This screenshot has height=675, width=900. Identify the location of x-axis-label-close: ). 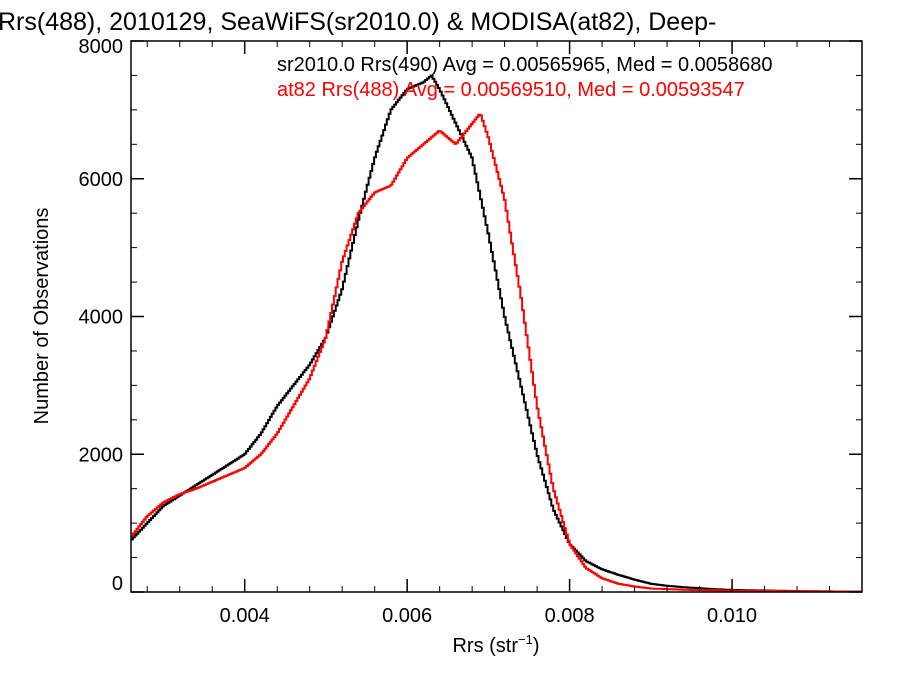
(536, 646).